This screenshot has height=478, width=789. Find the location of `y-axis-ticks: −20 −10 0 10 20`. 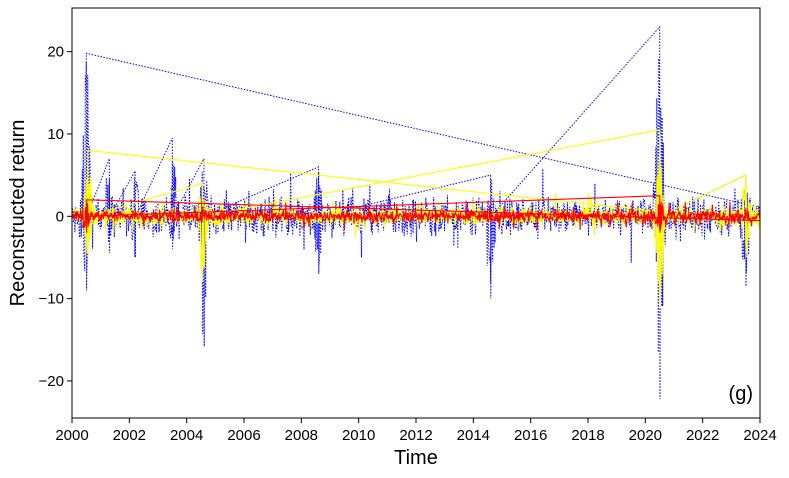

y-axis-ticks: −20 −10 0 10 20 is located at coordinates (55, 217).